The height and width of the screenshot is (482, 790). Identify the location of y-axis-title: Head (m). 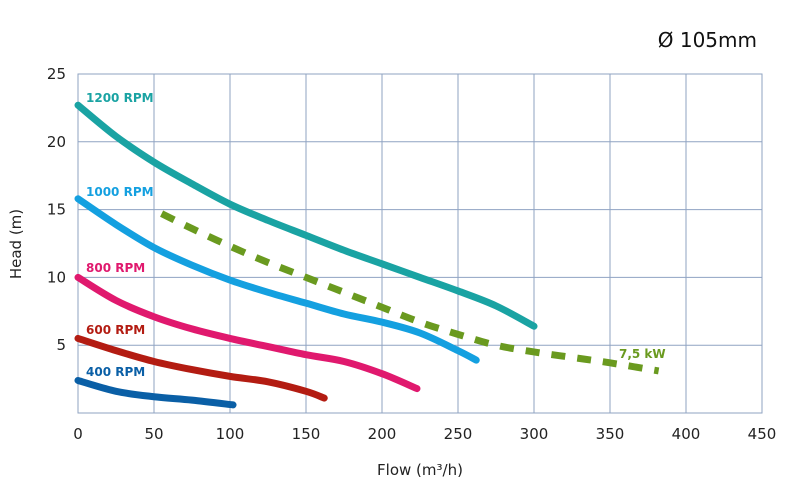
(16, 244).